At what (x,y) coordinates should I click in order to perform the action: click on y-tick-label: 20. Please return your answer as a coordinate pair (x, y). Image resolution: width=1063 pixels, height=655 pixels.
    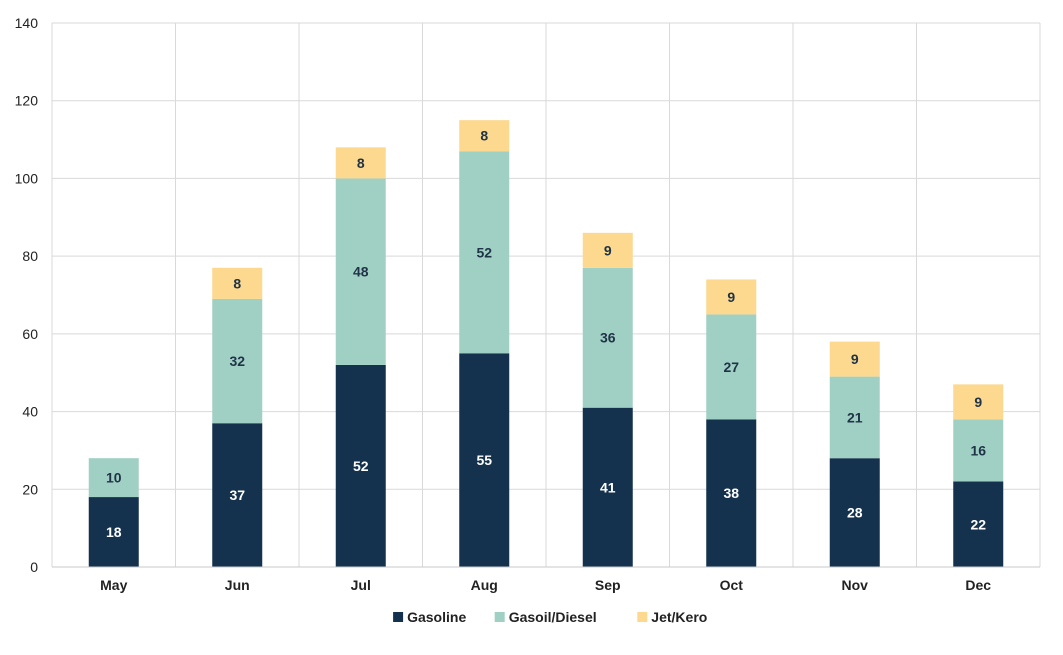
    Looking at the image, I should click on (30, 489).